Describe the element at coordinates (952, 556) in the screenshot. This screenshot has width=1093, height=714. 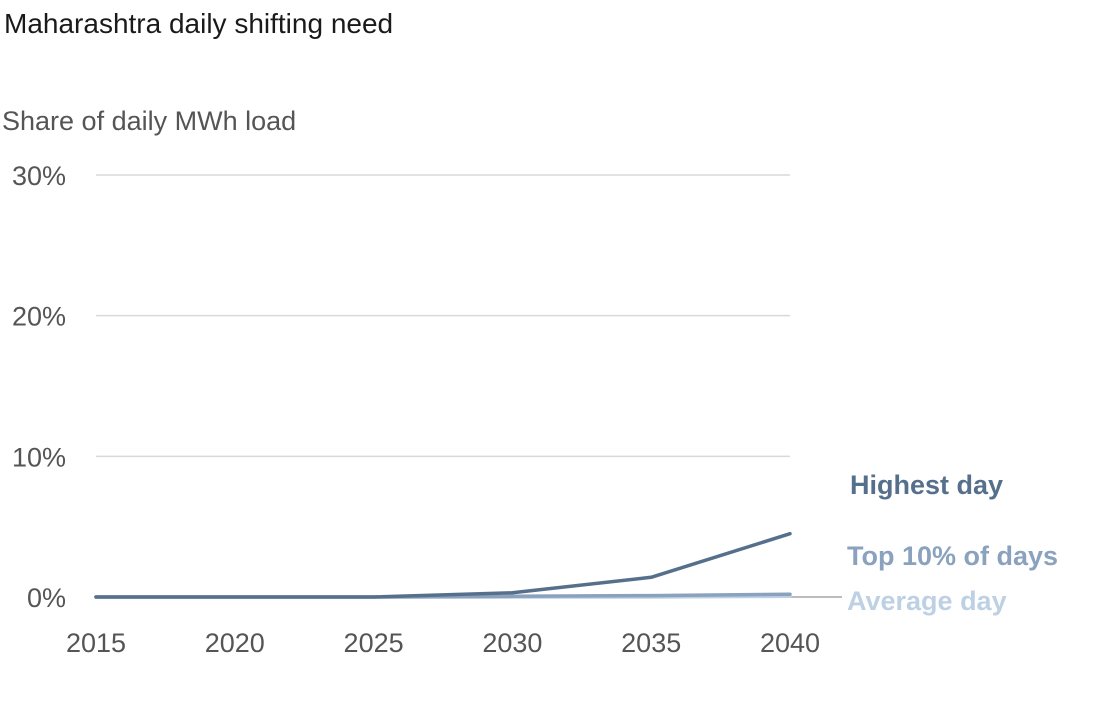
I see `series-label: Top 10% of days` at that location.